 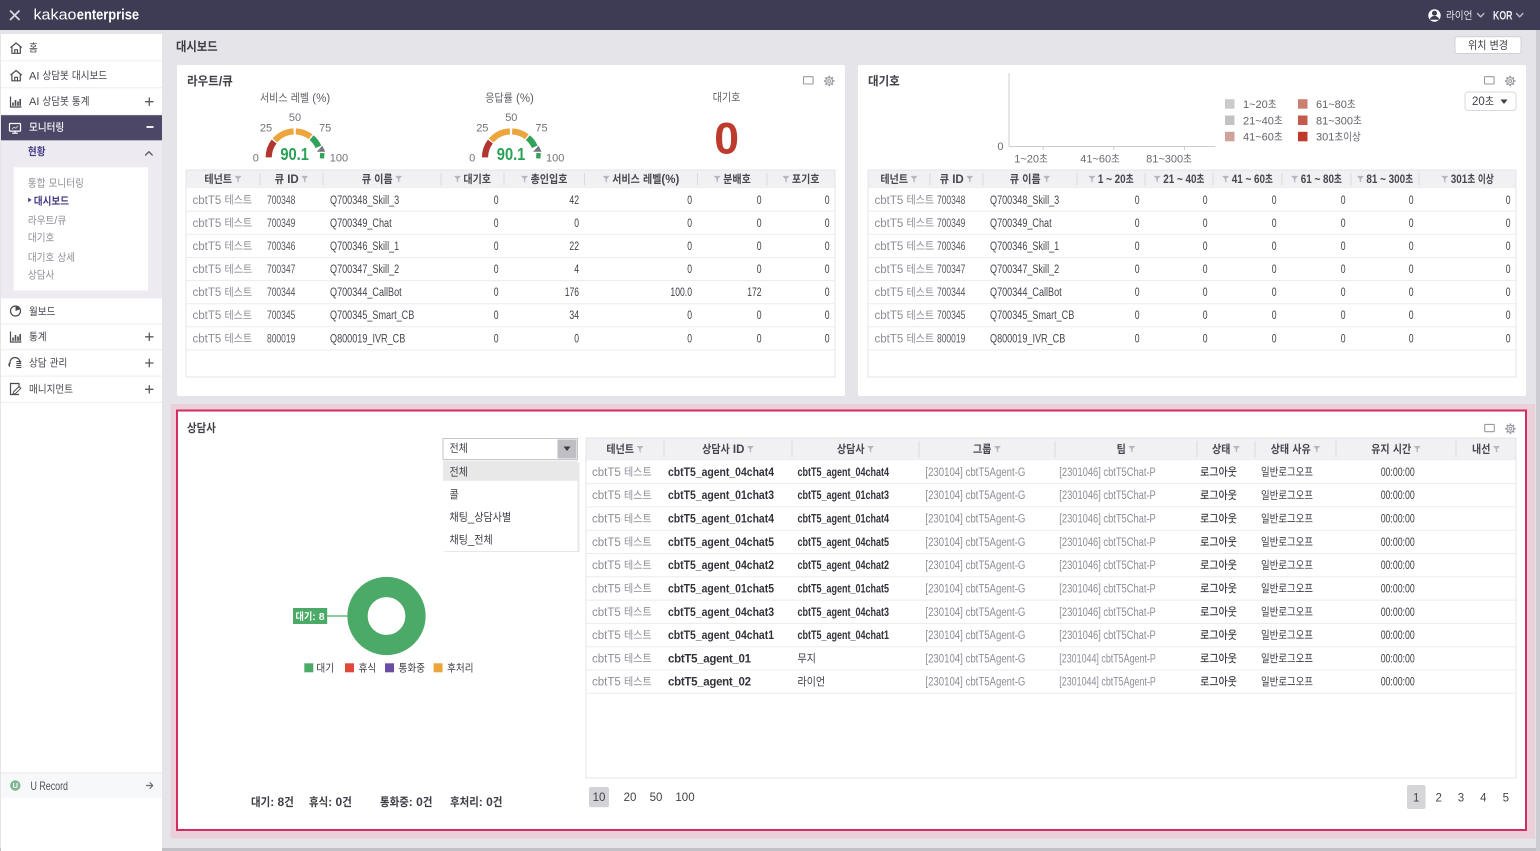 What do you see at coordinates (364, 270) in the screenshot?
I see `svg-text: Q700347_Skill_2` at bounding box center [364, 270].